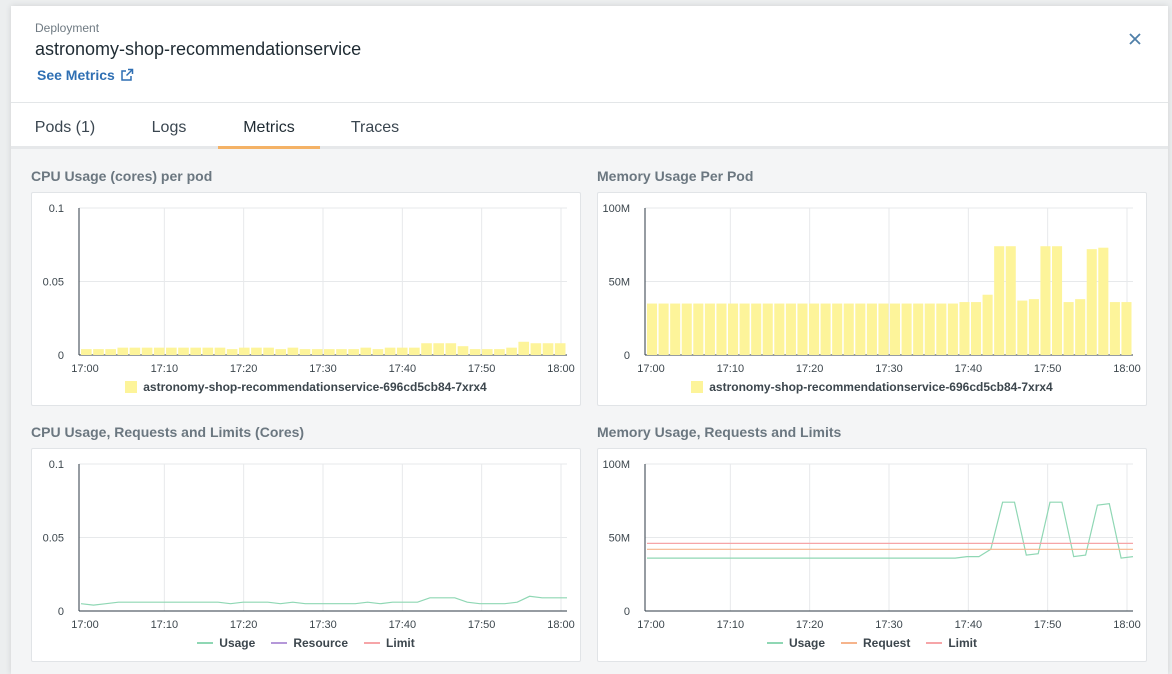 This screenshot has height=674, width=1172. What do you see at coordinates (889, 369) in the screenshot?
I see `mem-bars-x-tick: 17:30` at bounding box center [889, 369].